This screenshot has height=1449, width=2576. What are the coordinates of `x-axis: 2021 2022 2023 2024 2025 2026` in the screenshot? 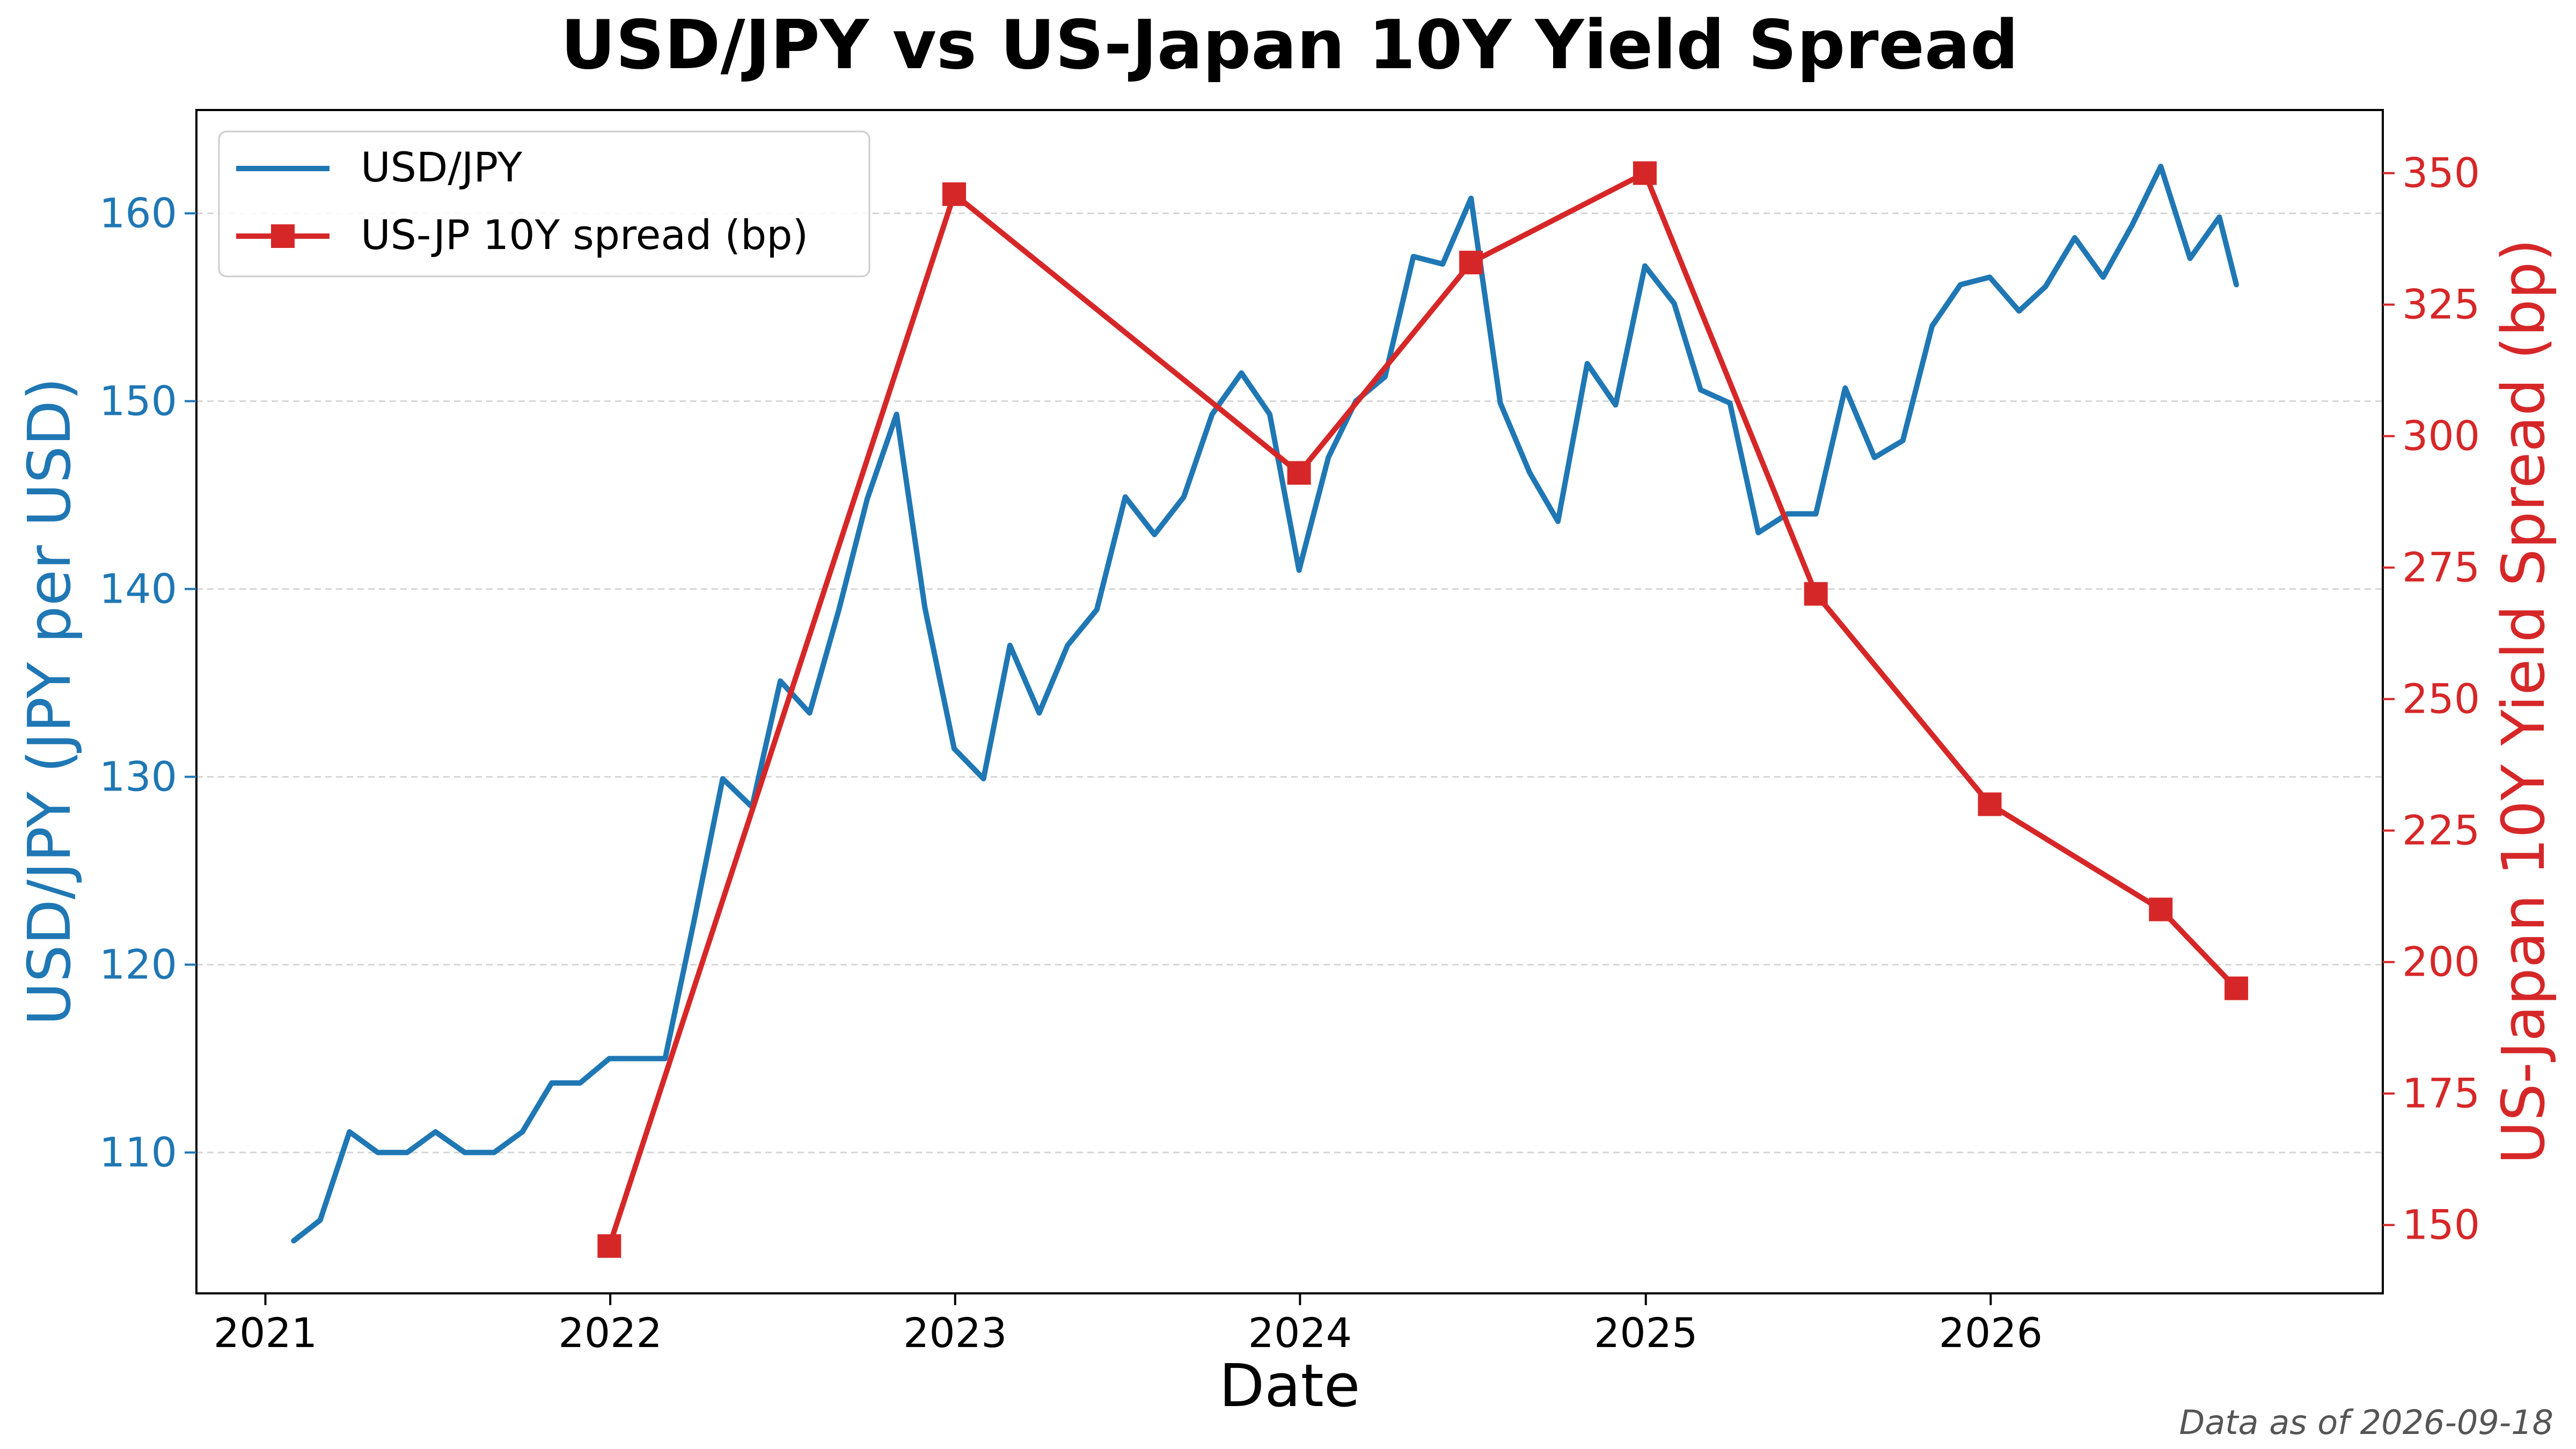 It's located at (1128, 1325).